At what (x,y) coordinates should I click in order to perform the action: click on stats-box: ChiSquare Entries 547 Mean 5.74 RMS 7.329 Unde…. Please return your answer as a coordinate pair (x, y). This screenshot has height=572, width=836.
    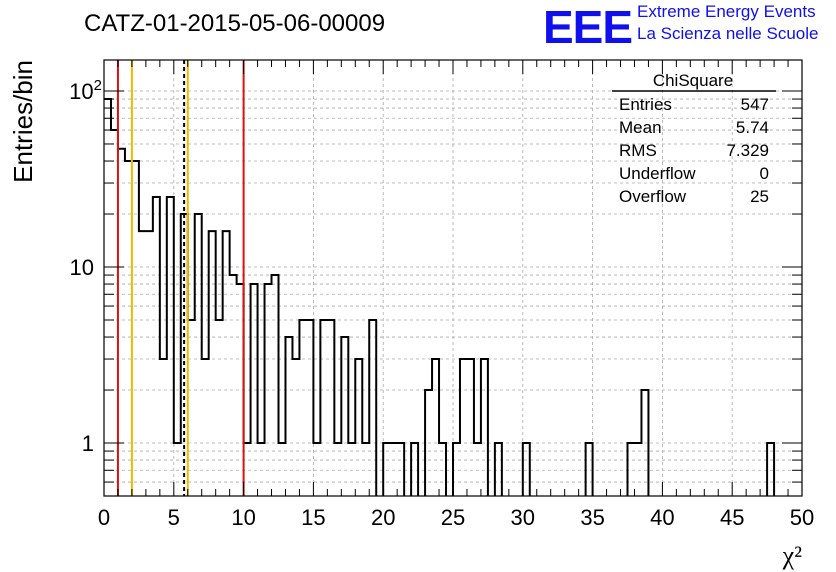
    Looking at the image, I should click on (694, 138).